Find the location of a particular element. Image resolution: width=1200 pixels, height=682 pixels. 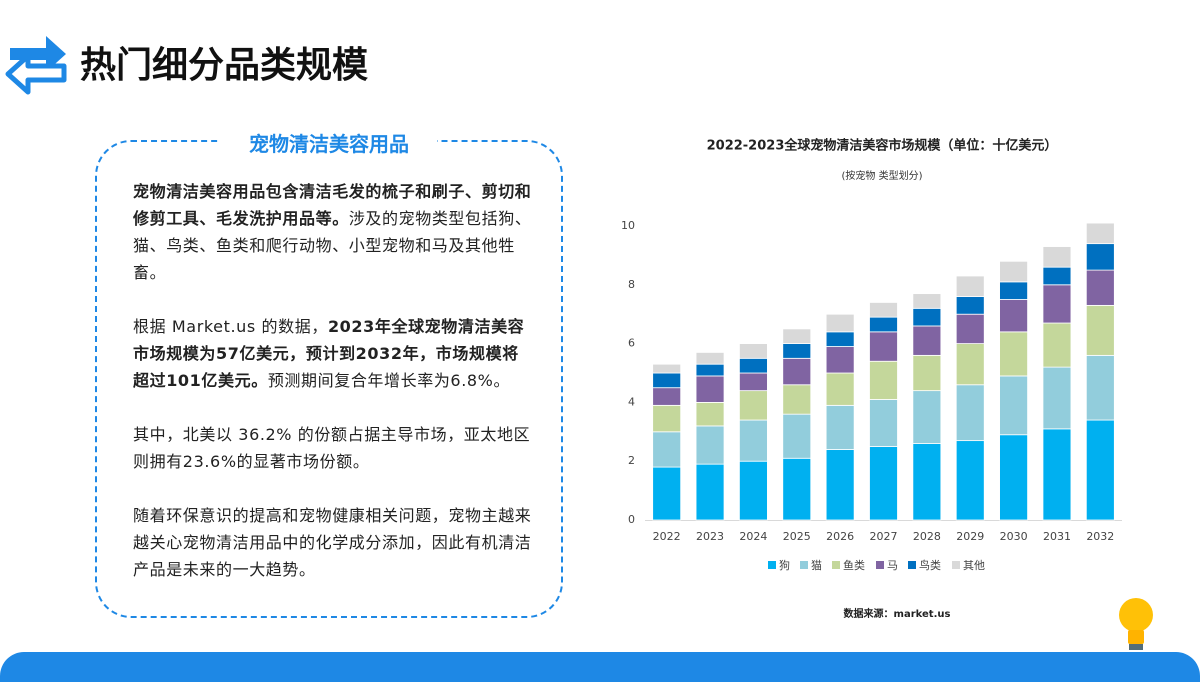

text: 预测期间复合年增长率为6.8%。 is located at coordinates (389, 380).